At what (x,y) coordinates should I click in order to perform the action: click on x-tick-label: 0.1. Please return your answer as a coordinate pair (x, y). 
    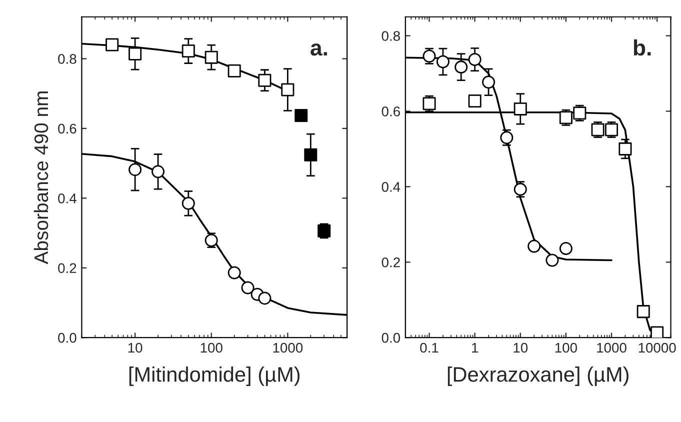
    Looking at the image, I should click on (429, 347).